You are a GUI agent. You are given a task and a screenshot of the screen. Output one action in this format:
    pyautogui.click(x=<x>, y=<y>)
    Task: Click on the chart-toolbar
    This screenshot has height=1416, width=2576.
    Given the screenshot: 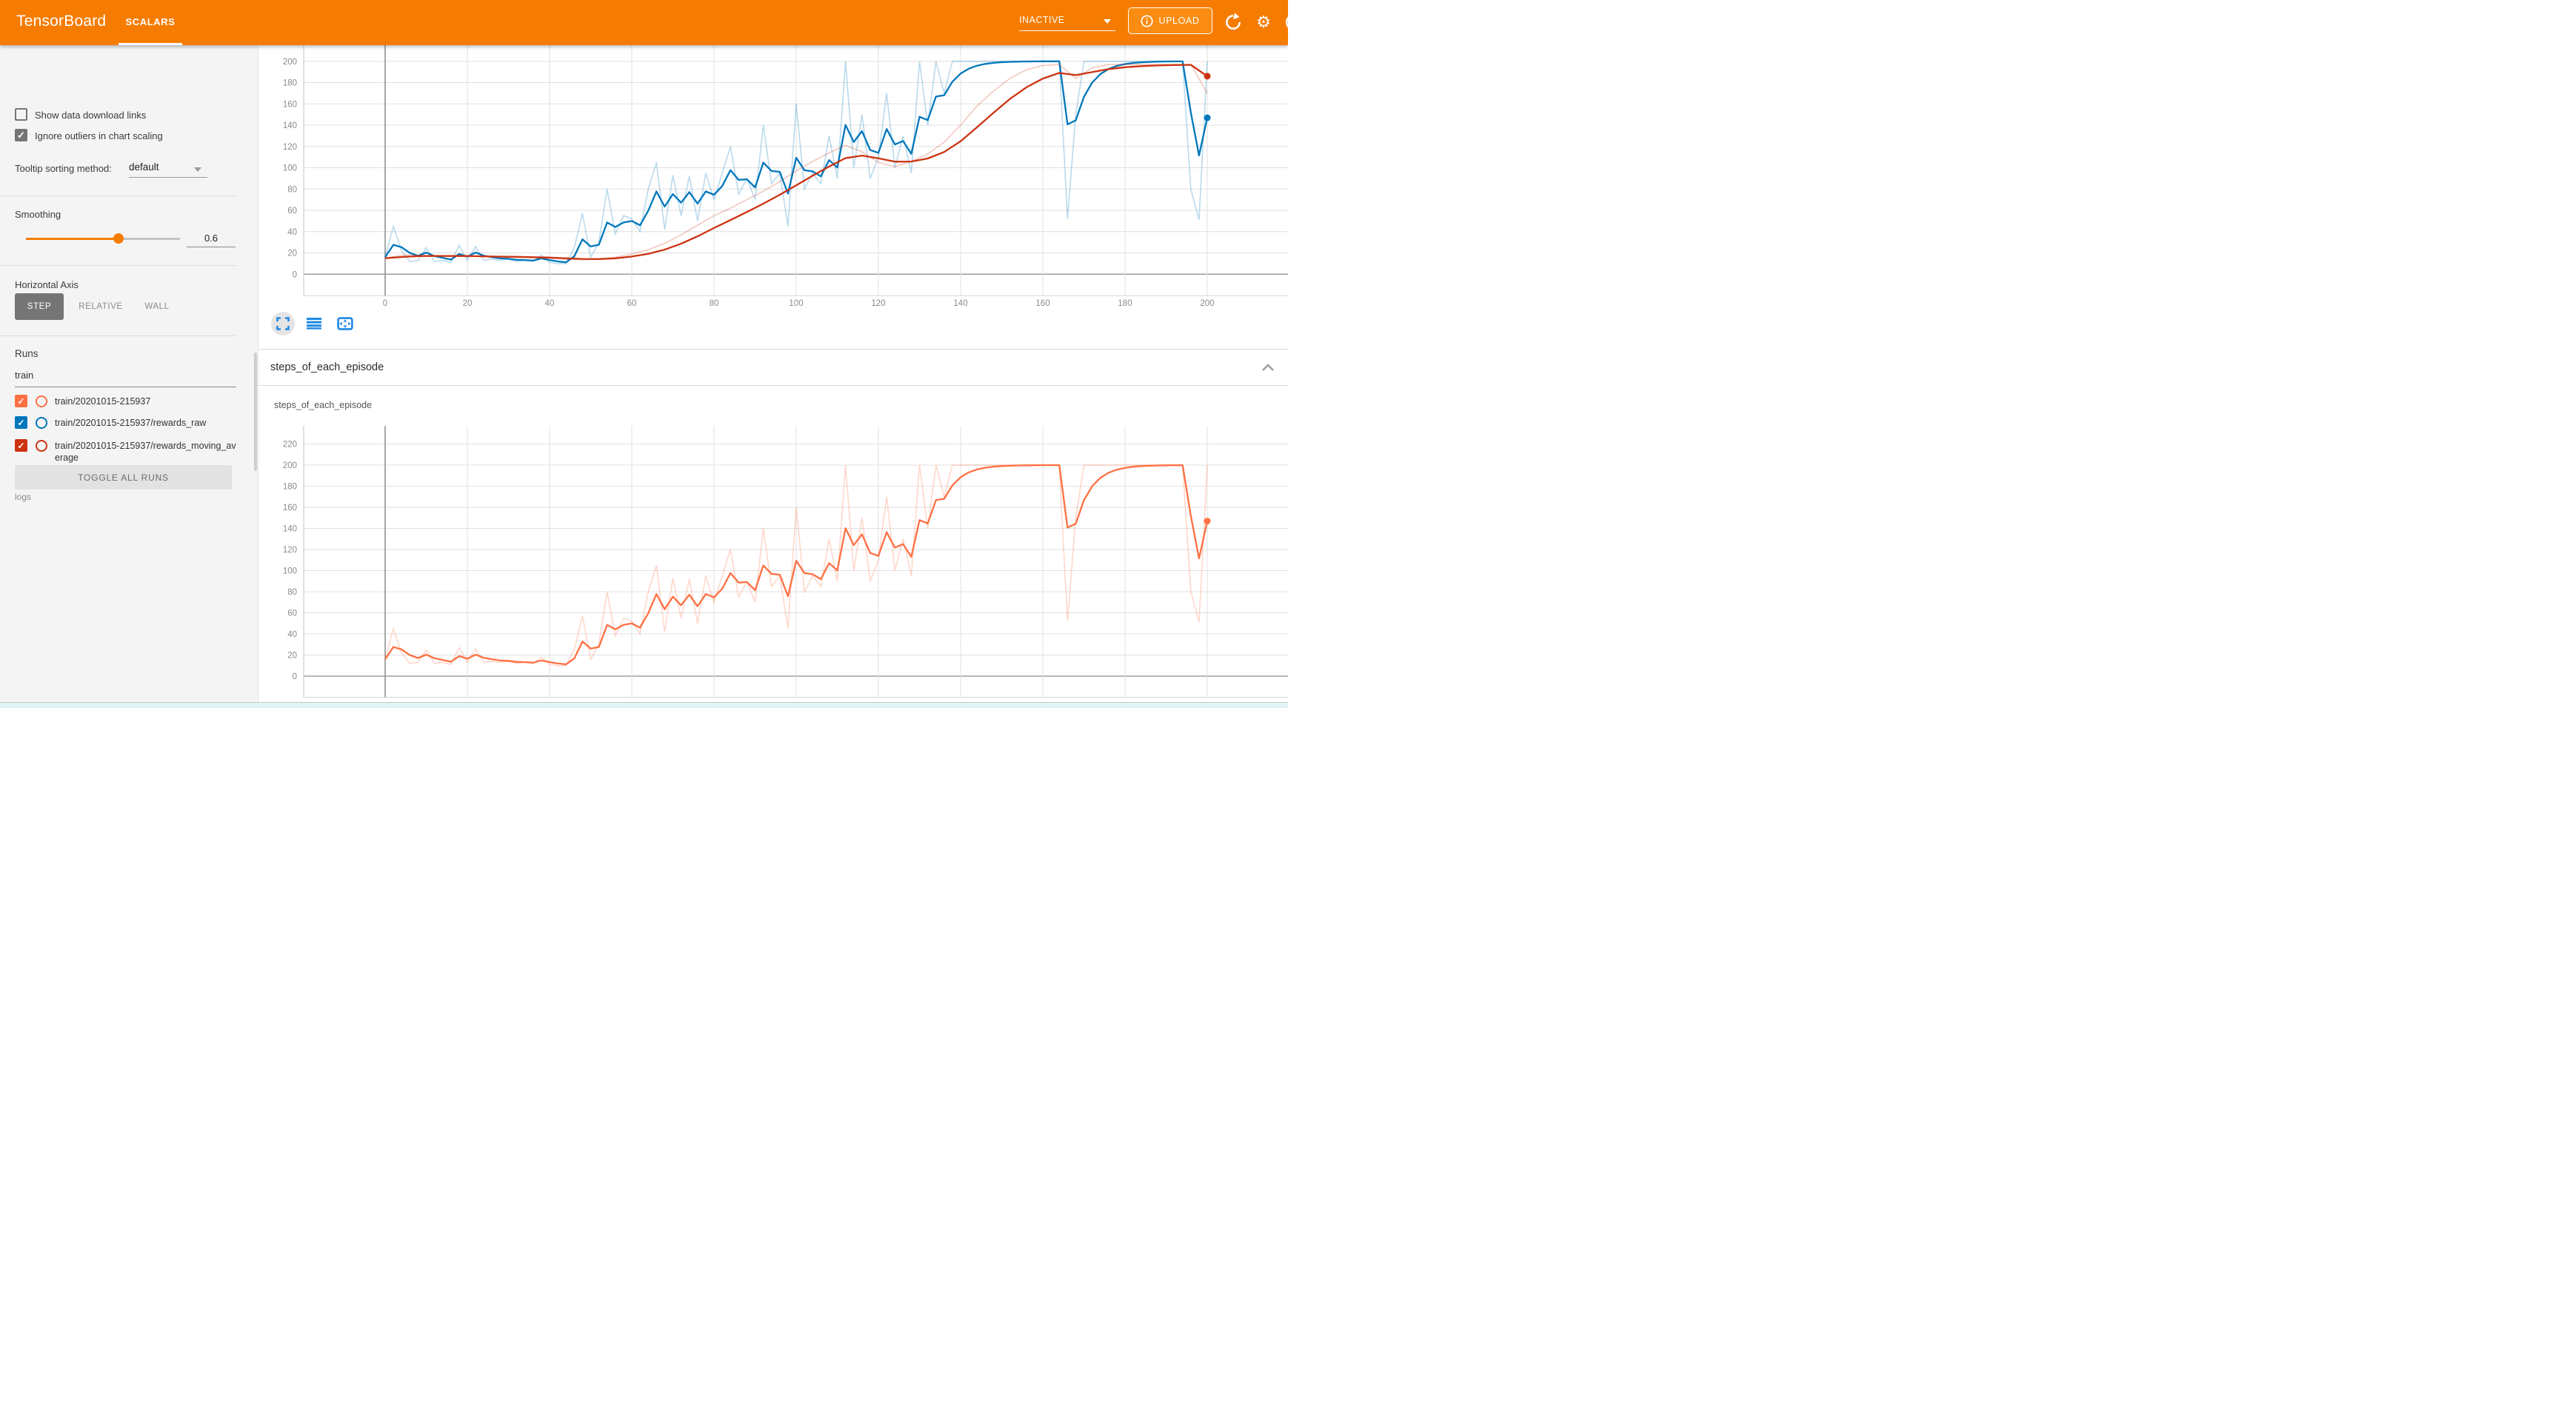 What is the action you would take?
    pyautogui.click(x=314, y=323)
    